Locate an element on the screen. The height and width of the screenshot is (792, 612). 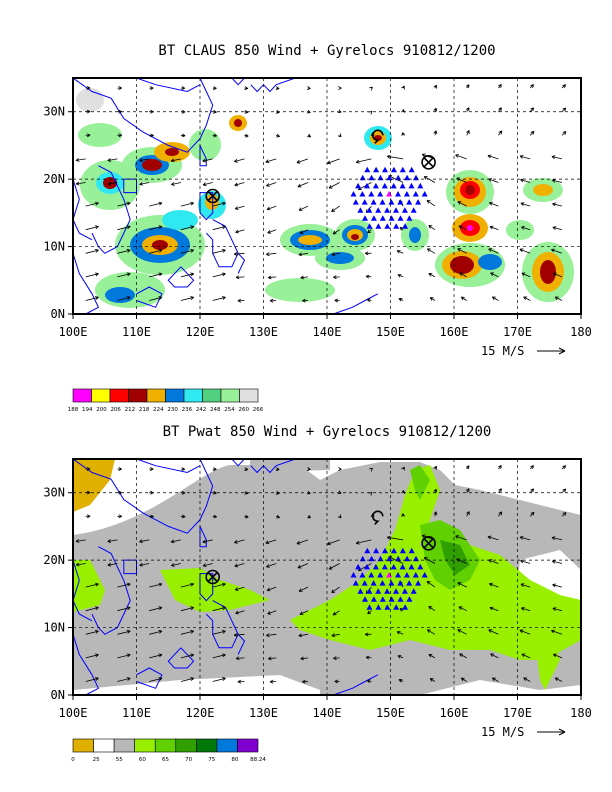
tropical-cyclone-symbol is located at coordinates (378, 517).